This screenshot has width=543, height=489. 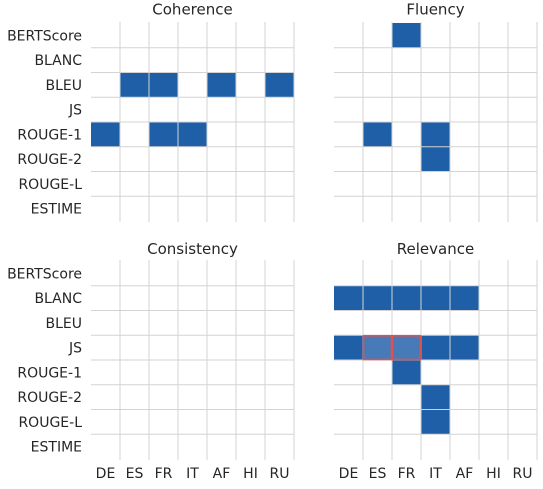 I want to click on panel-title: Consistency, so click(x=192, y=249).